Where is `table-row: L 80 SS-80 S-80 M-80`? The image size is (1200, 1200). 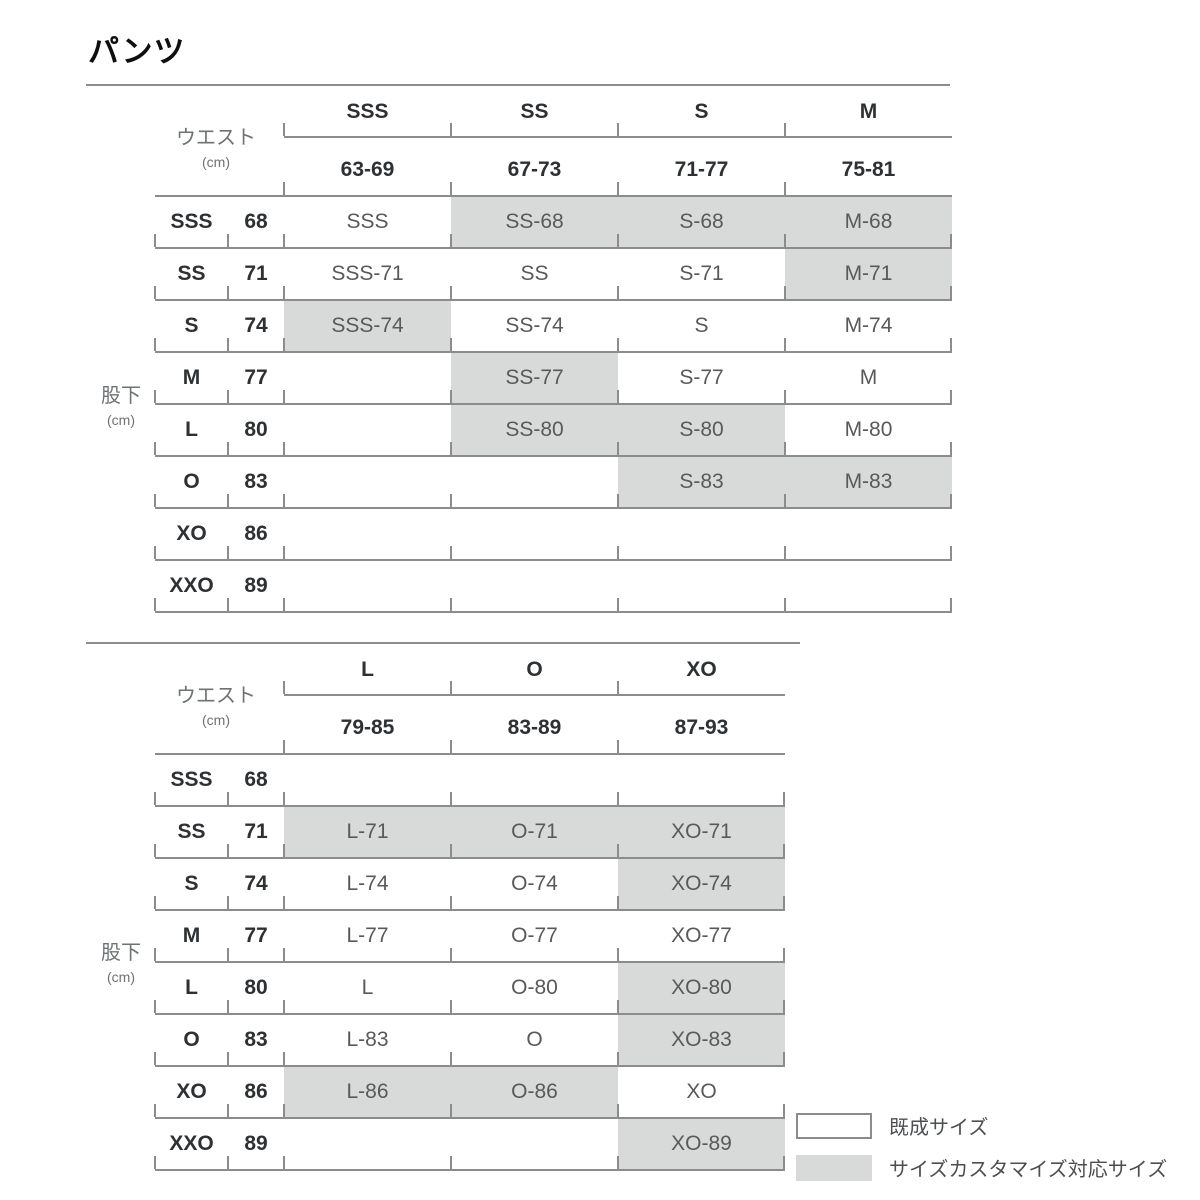
table-row: L 80 SS-80 S-80 M-80 is located at coordinates (553, 431).